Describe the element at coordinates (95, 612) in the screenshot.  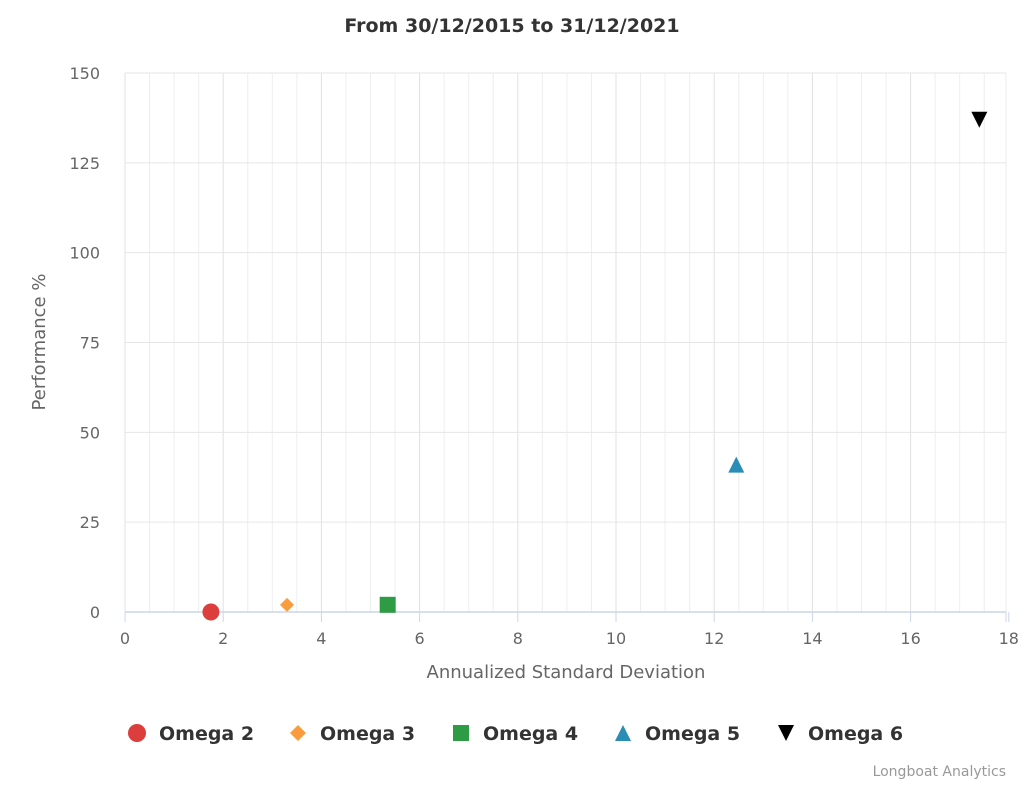
I see `y-tick-label: 0` at that location.